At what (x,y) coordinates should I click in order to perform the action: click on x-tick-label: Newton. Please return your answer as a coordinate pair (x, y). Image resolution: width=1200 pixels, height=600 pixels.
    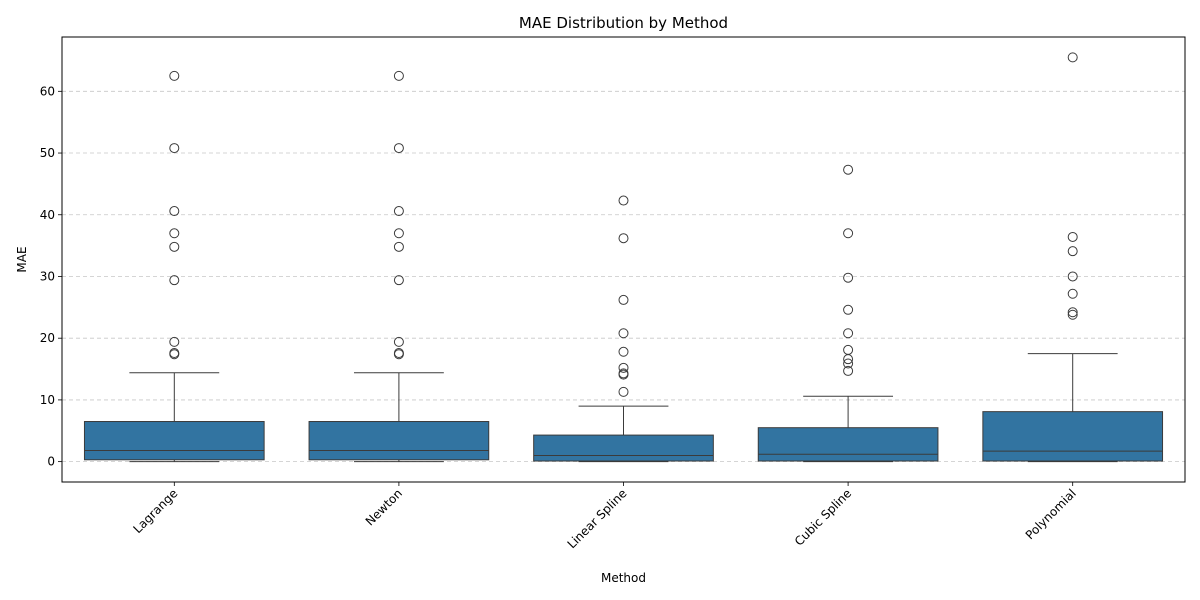
    Looking at the image, I should click on (384, 507).